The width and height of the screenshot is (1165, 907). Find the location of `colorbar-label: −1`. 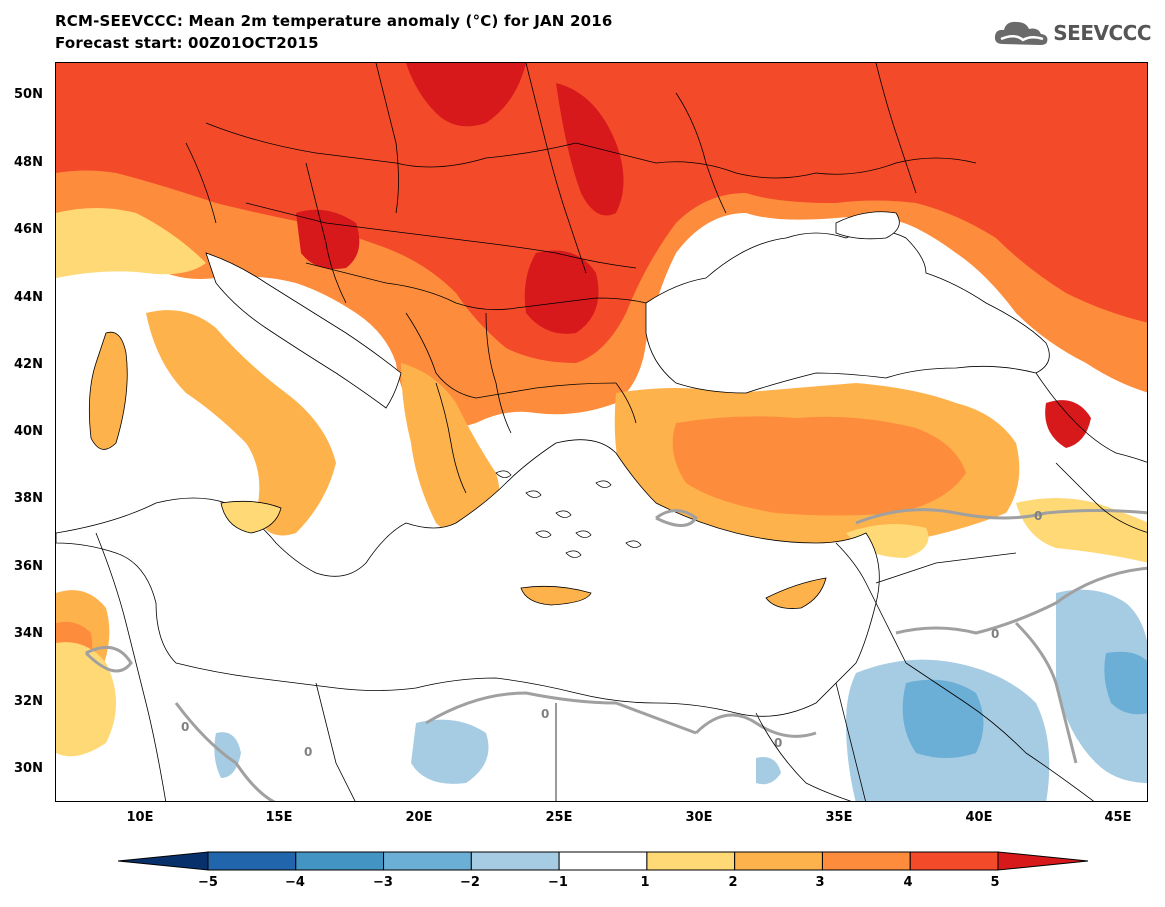

colorbar-label: −1 is located at coordinates (558, 882).